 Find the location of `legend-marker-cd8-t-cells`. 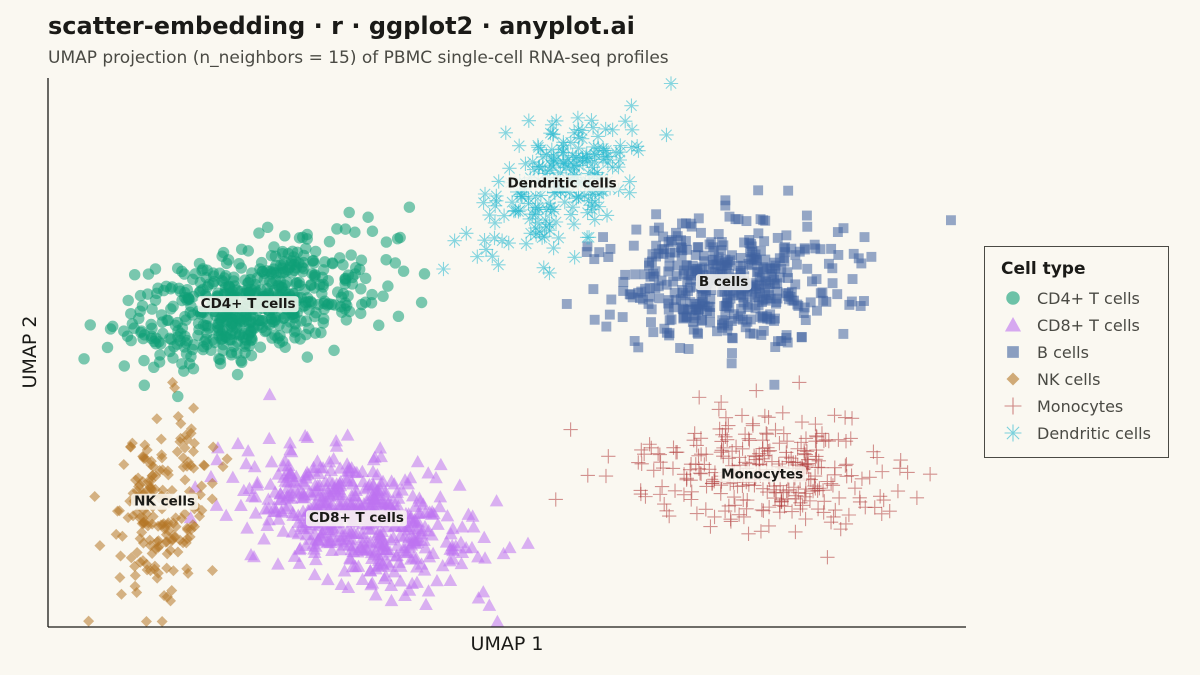

legend-marker-cd8-t-cells is located at coordinates (1013, 324).